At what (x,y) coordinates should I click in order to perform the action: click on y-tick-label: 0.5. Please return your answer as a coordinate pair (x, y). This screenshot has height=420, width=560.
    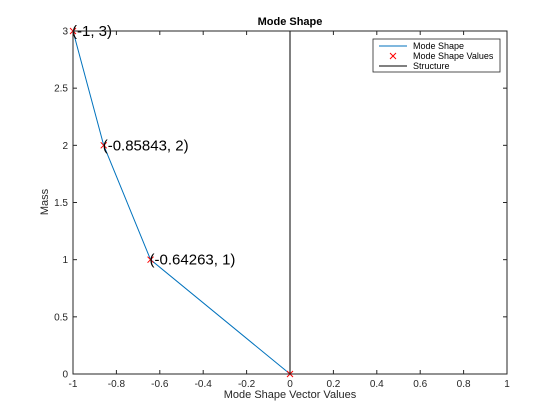
    Looking at the image, I should click on (61, 317).